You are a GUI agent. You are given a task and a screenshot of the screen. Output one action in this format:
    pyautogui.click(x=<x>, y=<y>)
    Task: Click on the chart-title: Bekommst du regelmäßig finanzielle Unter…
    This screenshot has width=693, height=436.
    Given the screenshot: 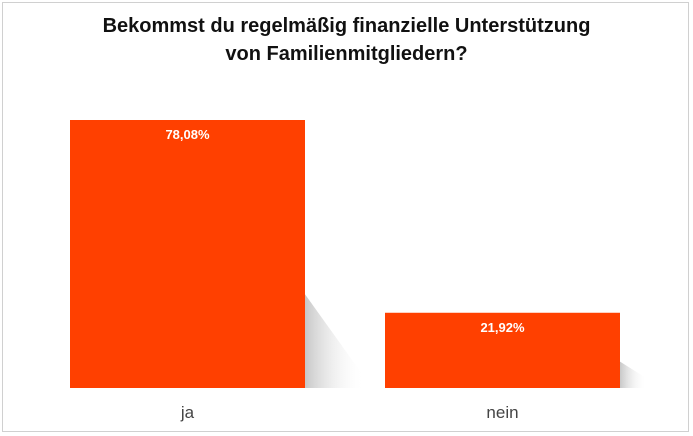 What is the action you would take?
    pyautogui.click(x=346, y=40)
    